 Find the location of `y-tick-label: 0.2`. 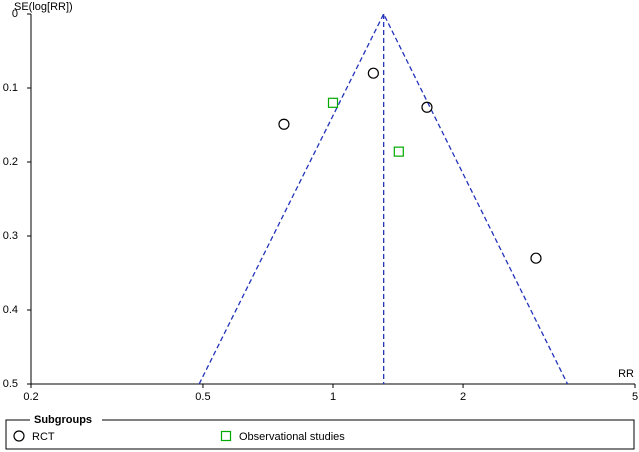

y-tick-label: 0.2 is located at coordinates (10, 162).